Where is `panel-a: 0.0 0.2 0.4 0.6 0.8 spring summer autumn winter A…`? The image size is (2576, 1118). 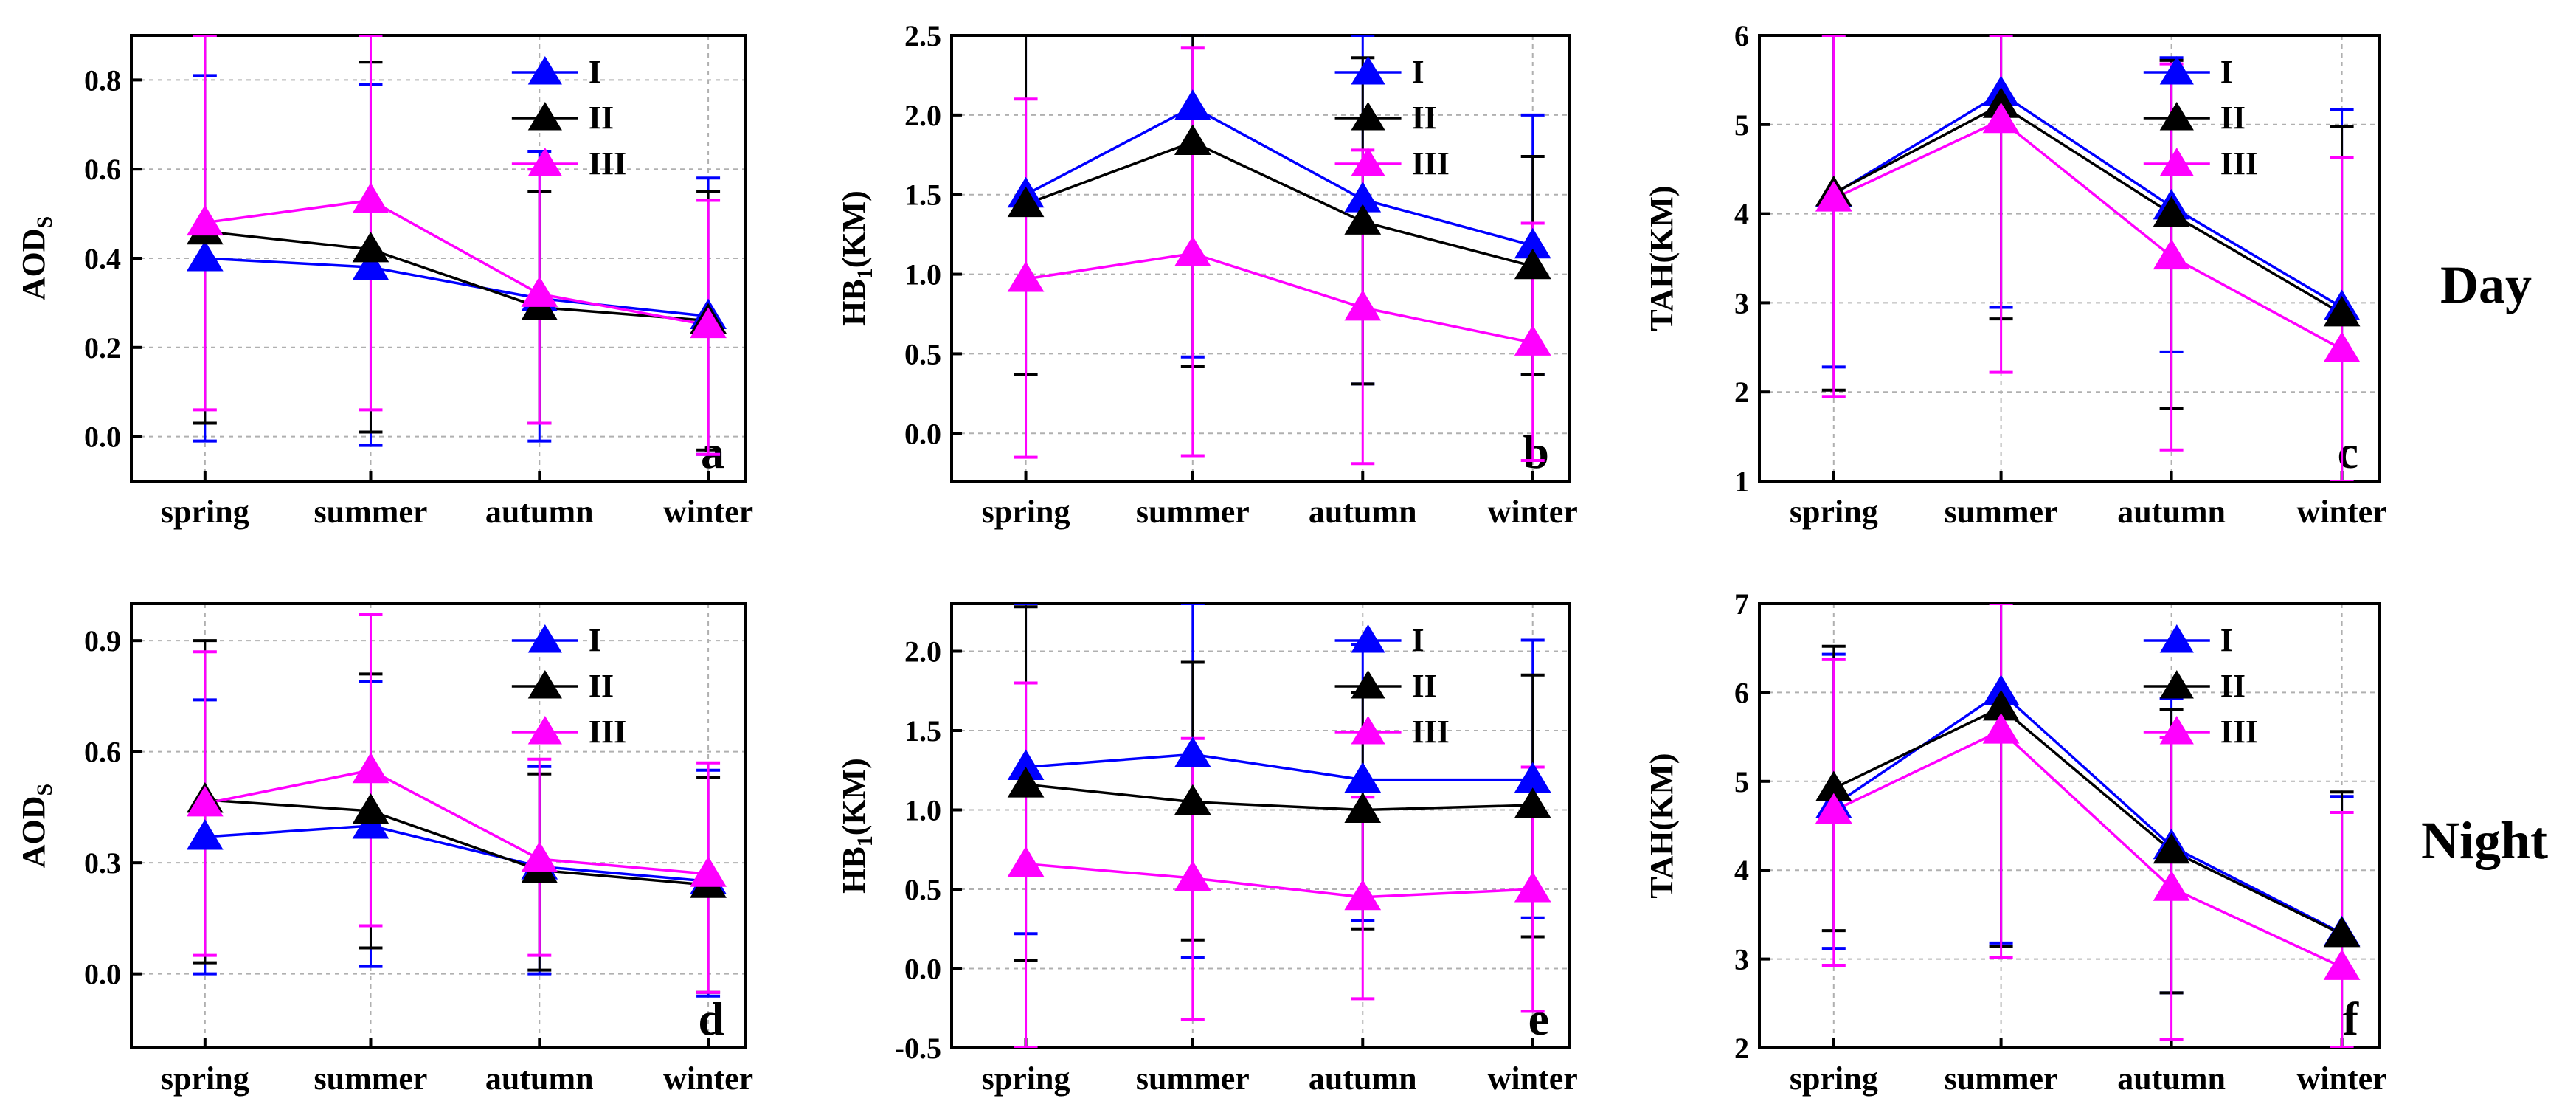 panel-a: 0.0 0.2 0.4 0.6 0.8 spring summer autumn winter A… is located at coordinates (384, 282).